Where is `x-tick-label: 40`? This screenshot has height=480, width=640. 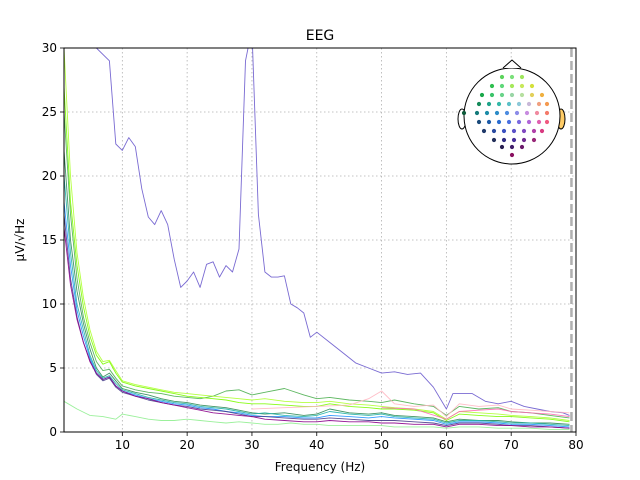 x-tick-label: 40 is located at coordinates (316, 445).